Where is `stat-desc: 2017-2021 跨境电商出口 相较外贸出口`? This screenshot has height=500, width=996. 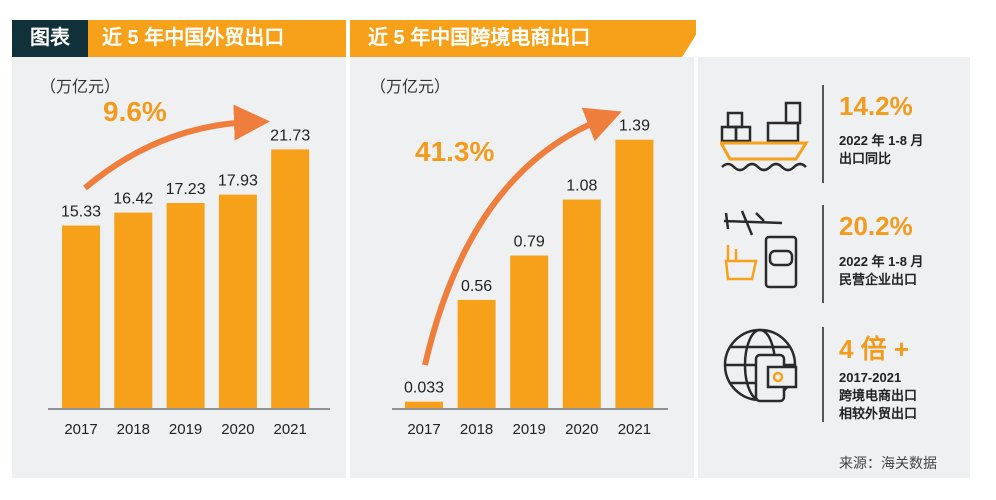
stat-desc: 2017-2021 跨境电商出口 相较外贸出口 is located at coordinates (878, 395).